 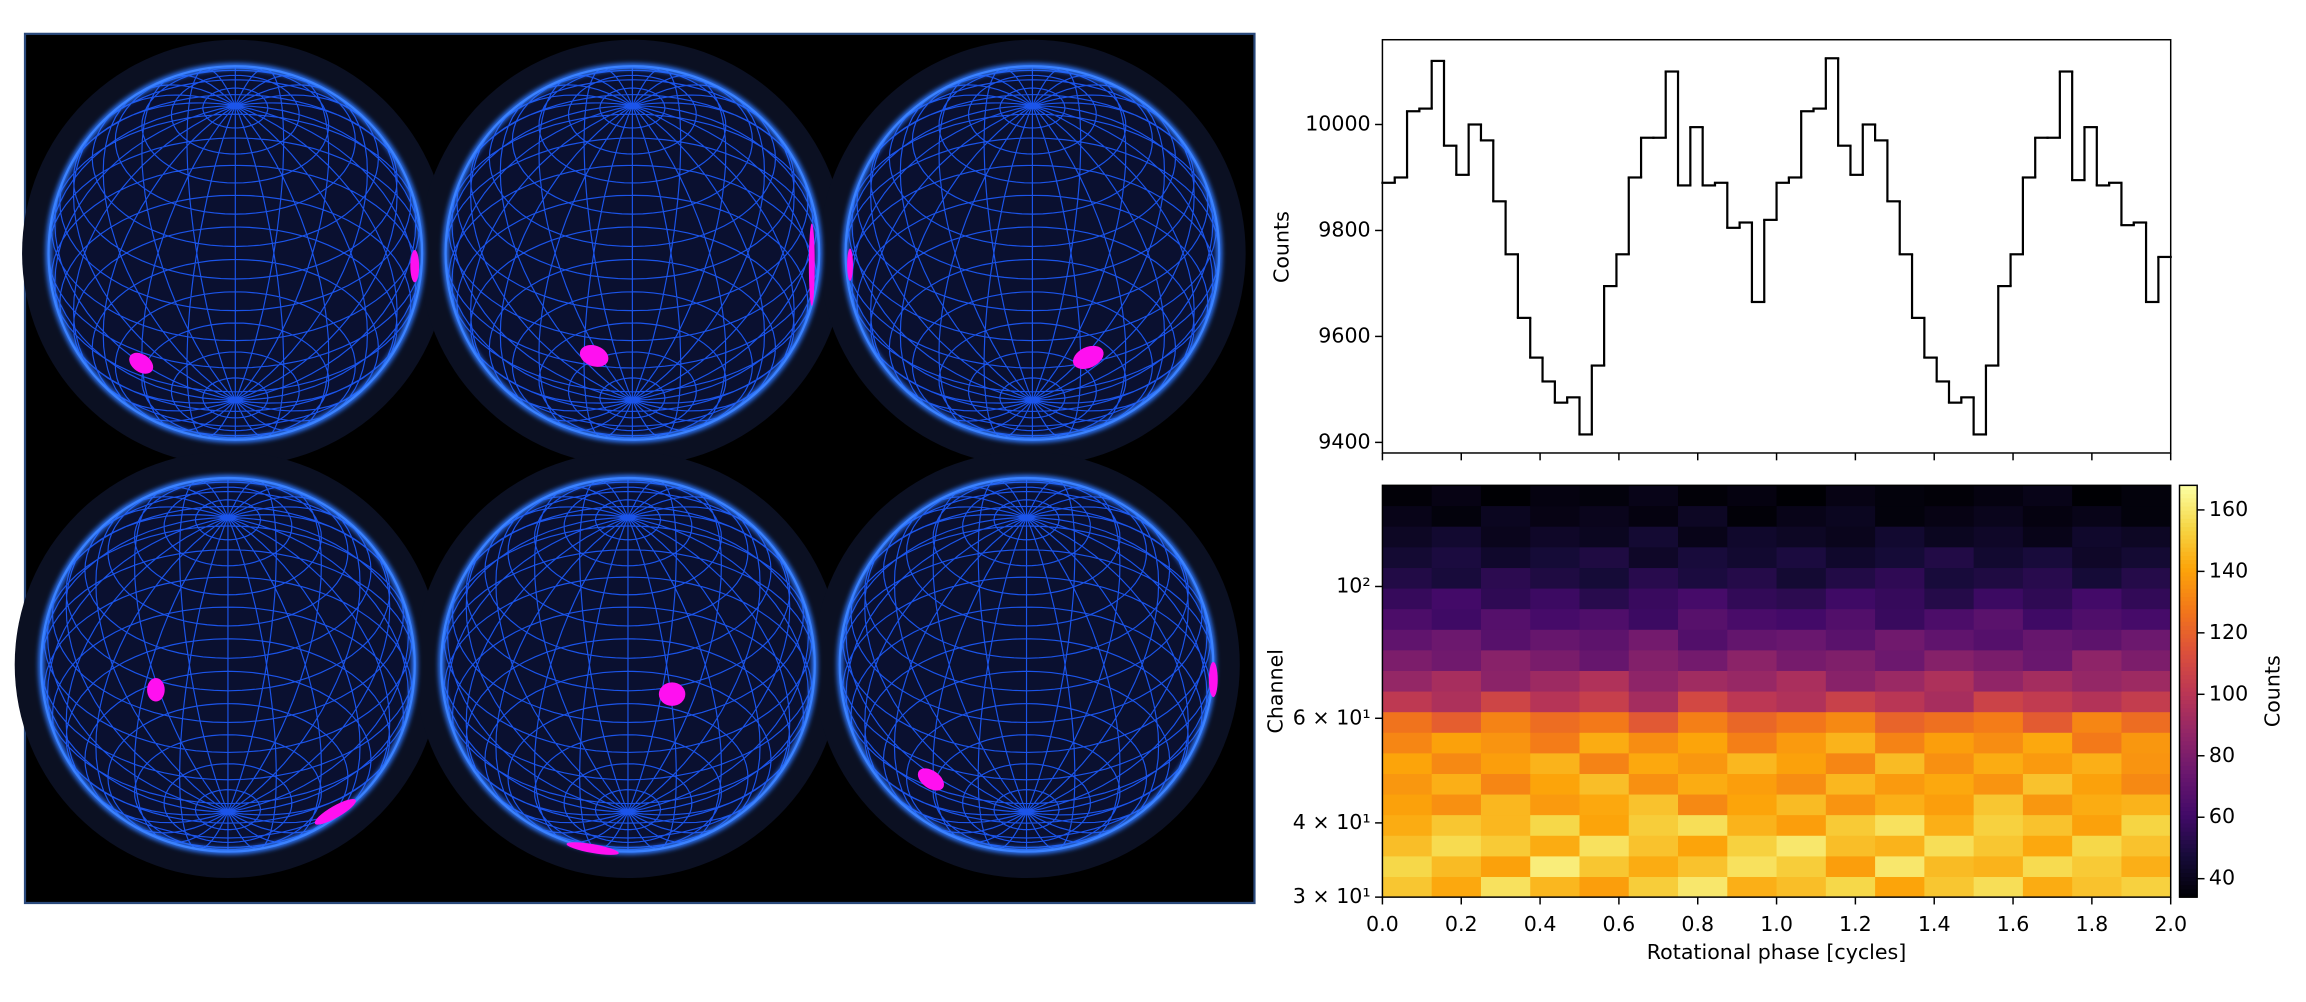 I want to click on y-axis-label: Counts, so click(x=1281, y=247).